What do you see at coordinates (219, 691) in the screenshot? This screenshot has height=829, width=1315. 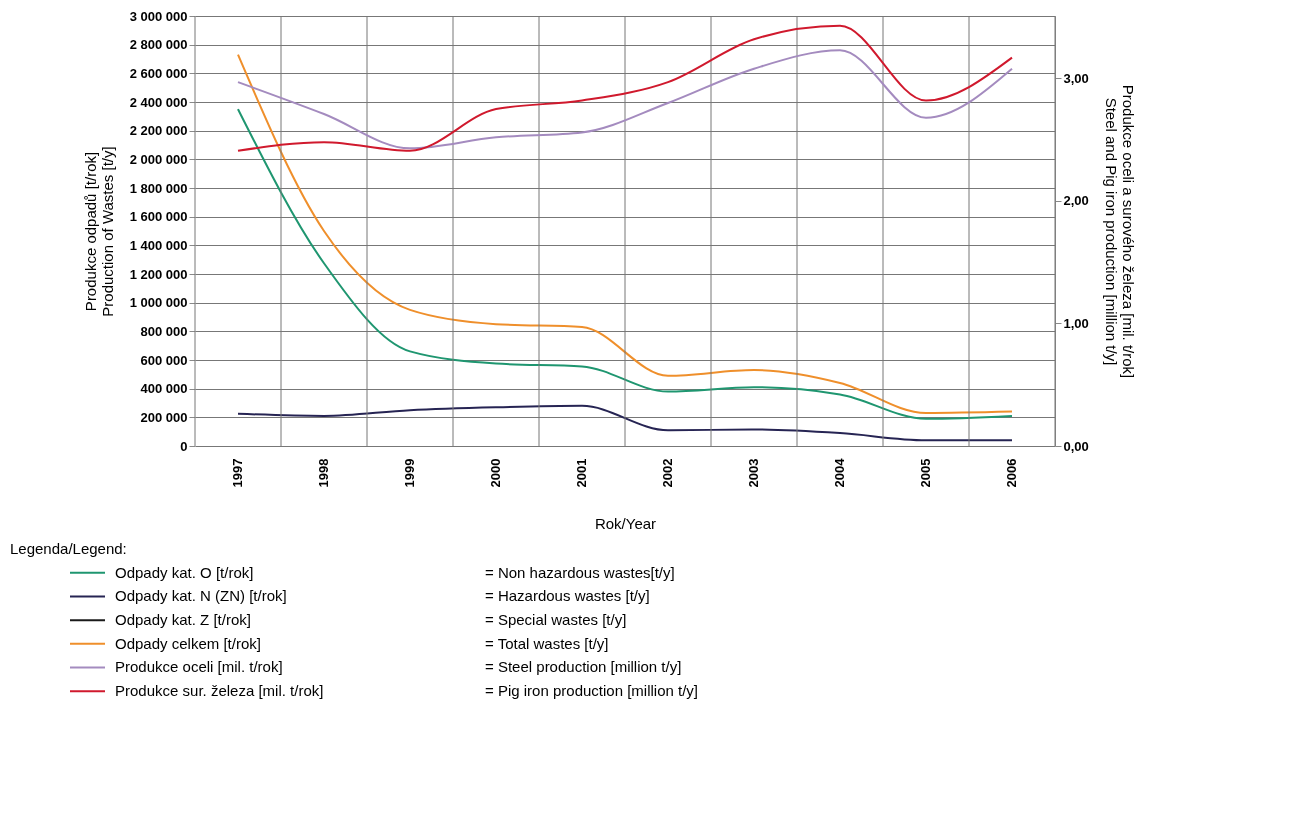 I see `legend-label: Produkce sur. železa [mil. t/rok]` at bounding box center [219, 691].